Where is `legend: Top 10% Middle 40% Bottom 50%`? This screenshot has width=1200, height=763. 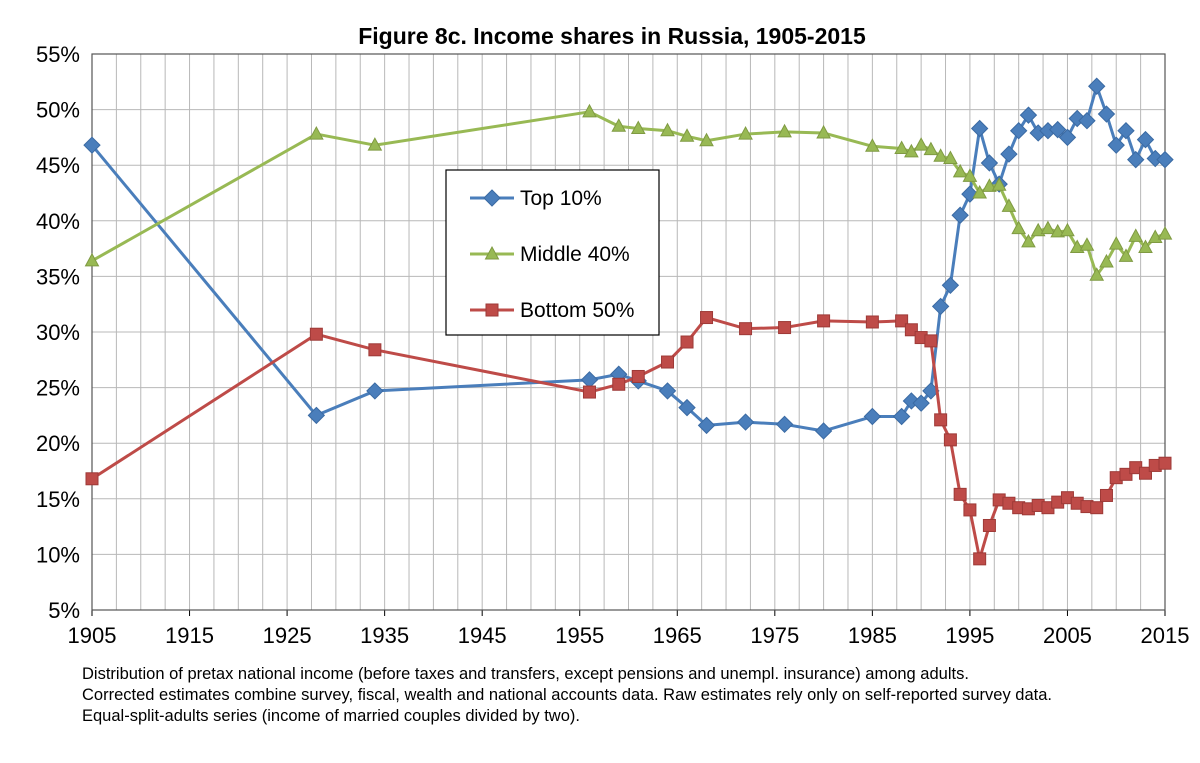 legend: Top 10% Middle 40% Bottom 50% is located at coordinates (552, 252).